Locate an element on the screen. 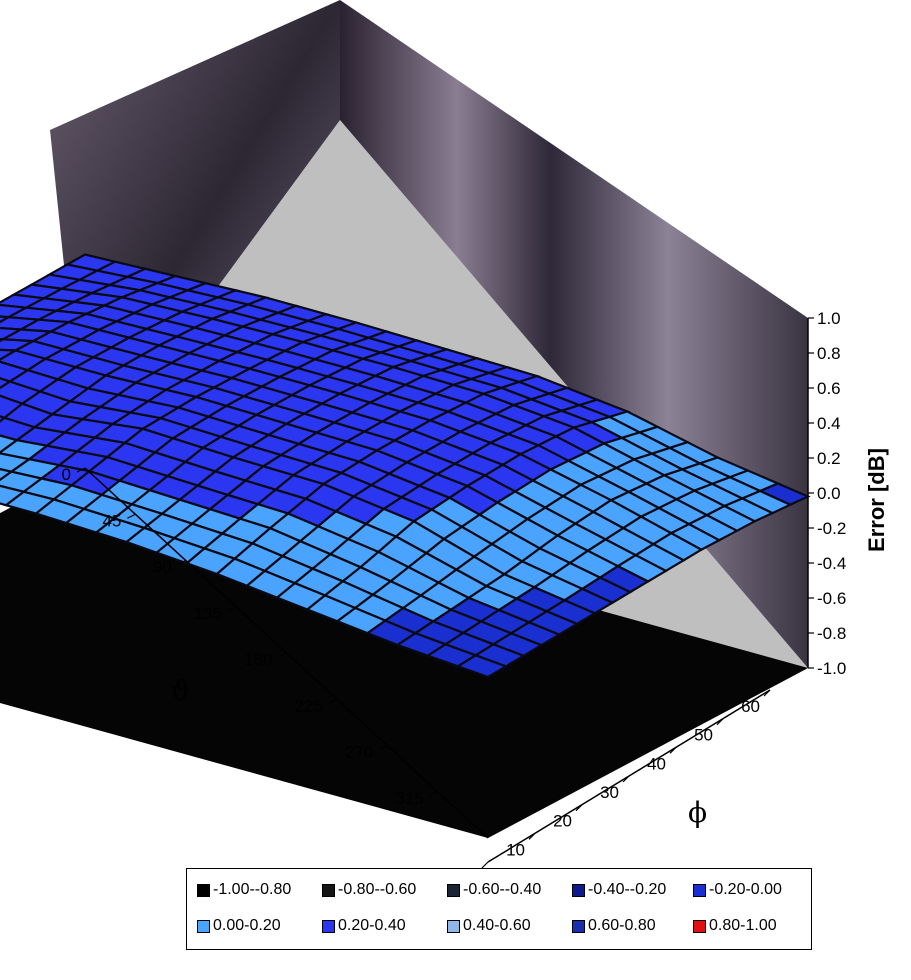 Image resolution: width=911 pixels, height=980 pixels. legend-item: -0.40--0.20 is located at coordinates (619, 890).